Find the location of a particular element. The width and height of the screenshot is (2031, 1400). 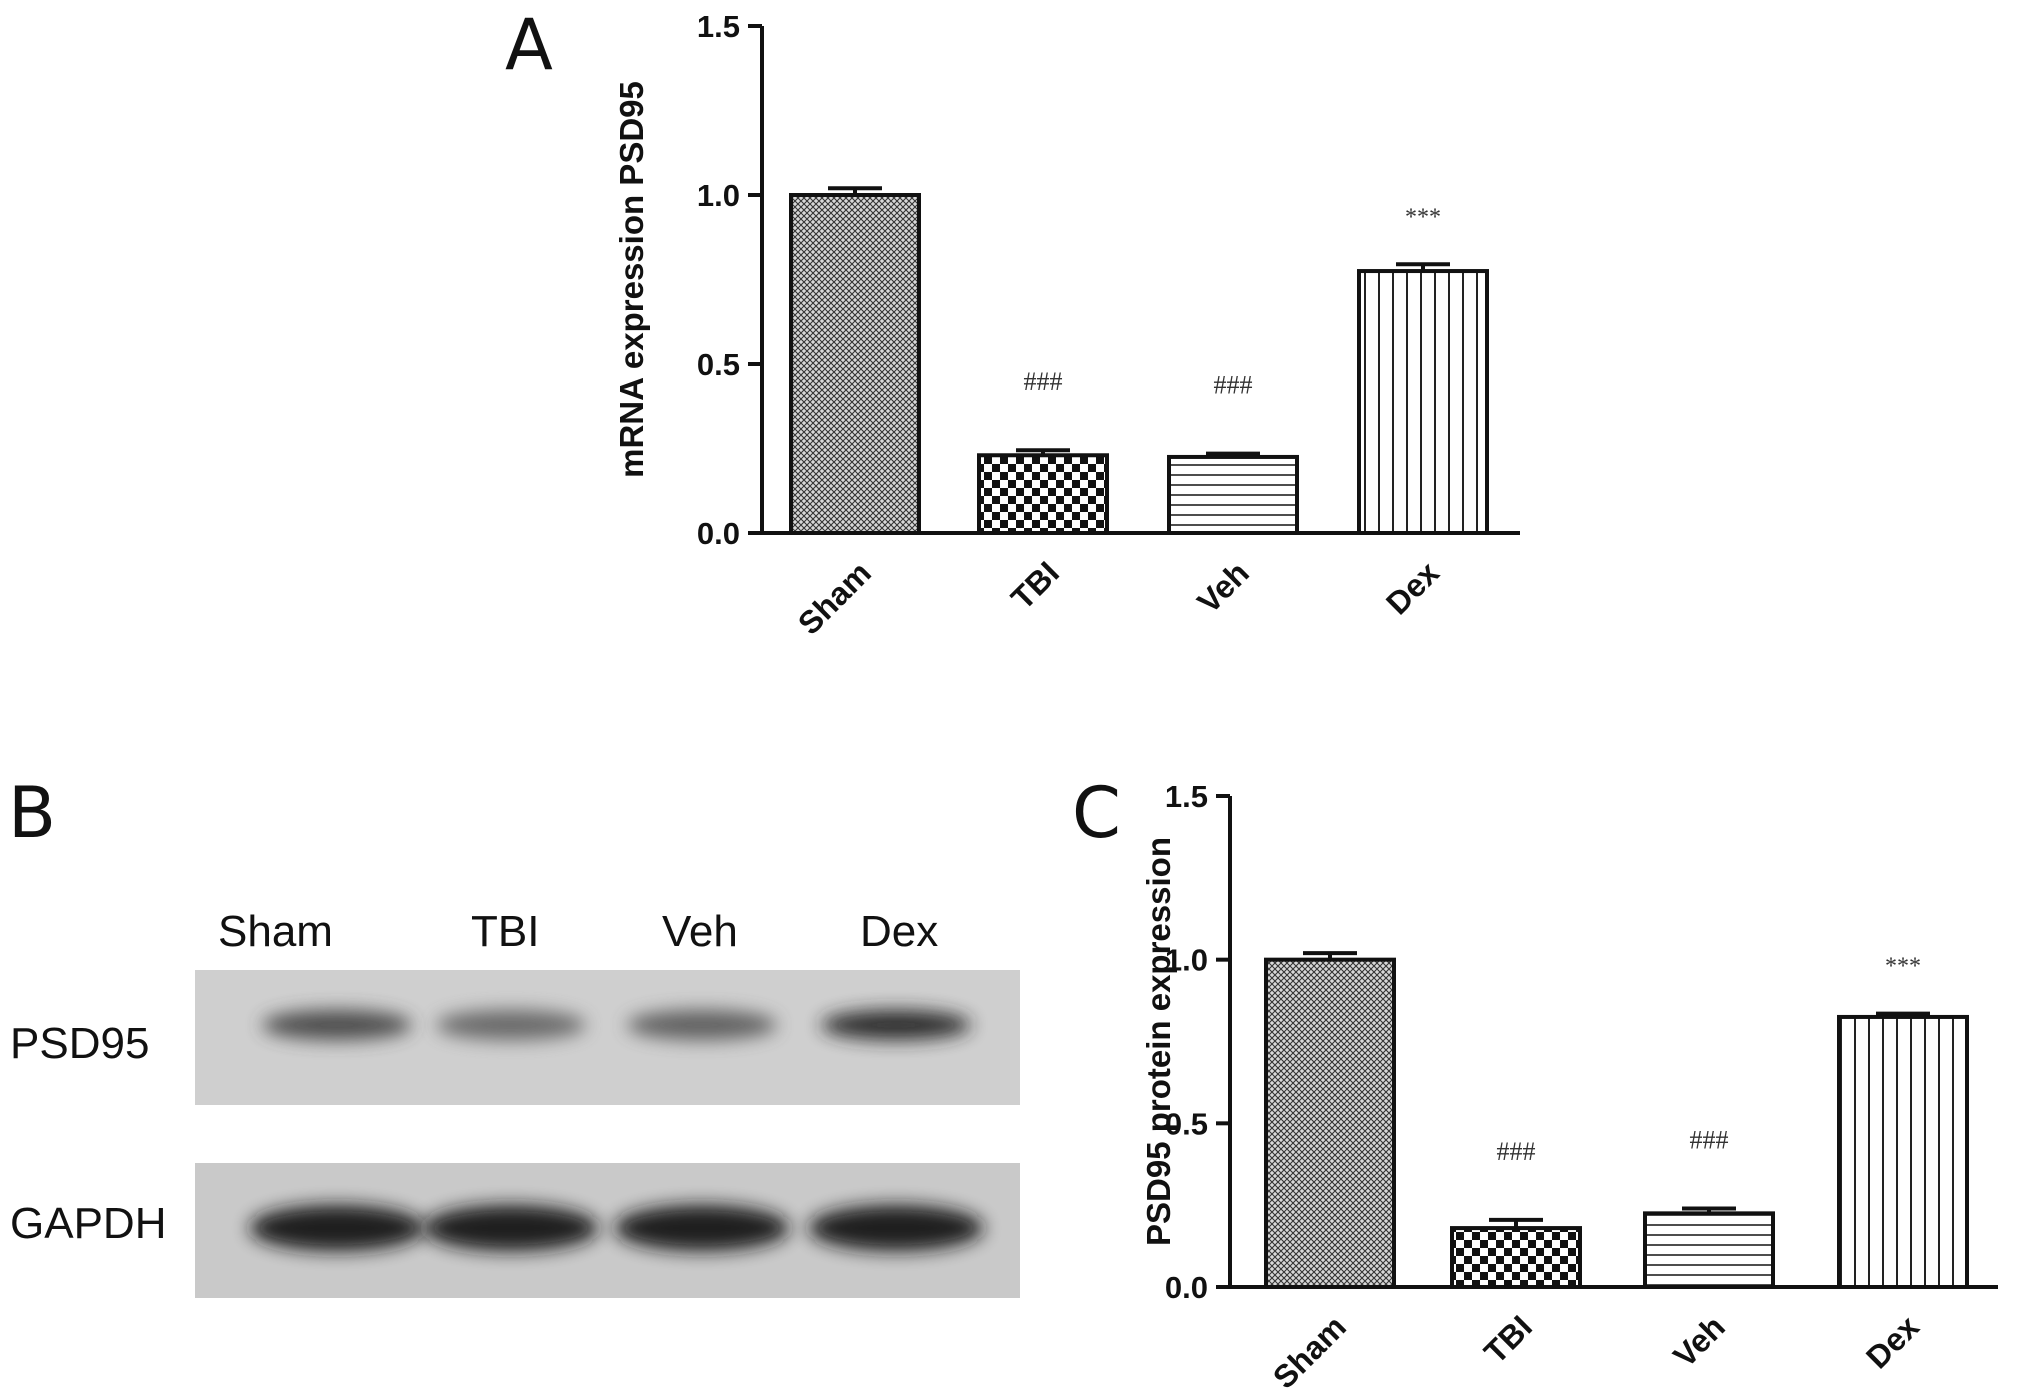

blot-row-label-gapdh: GAPDH is located at coordinates (88, 1223).